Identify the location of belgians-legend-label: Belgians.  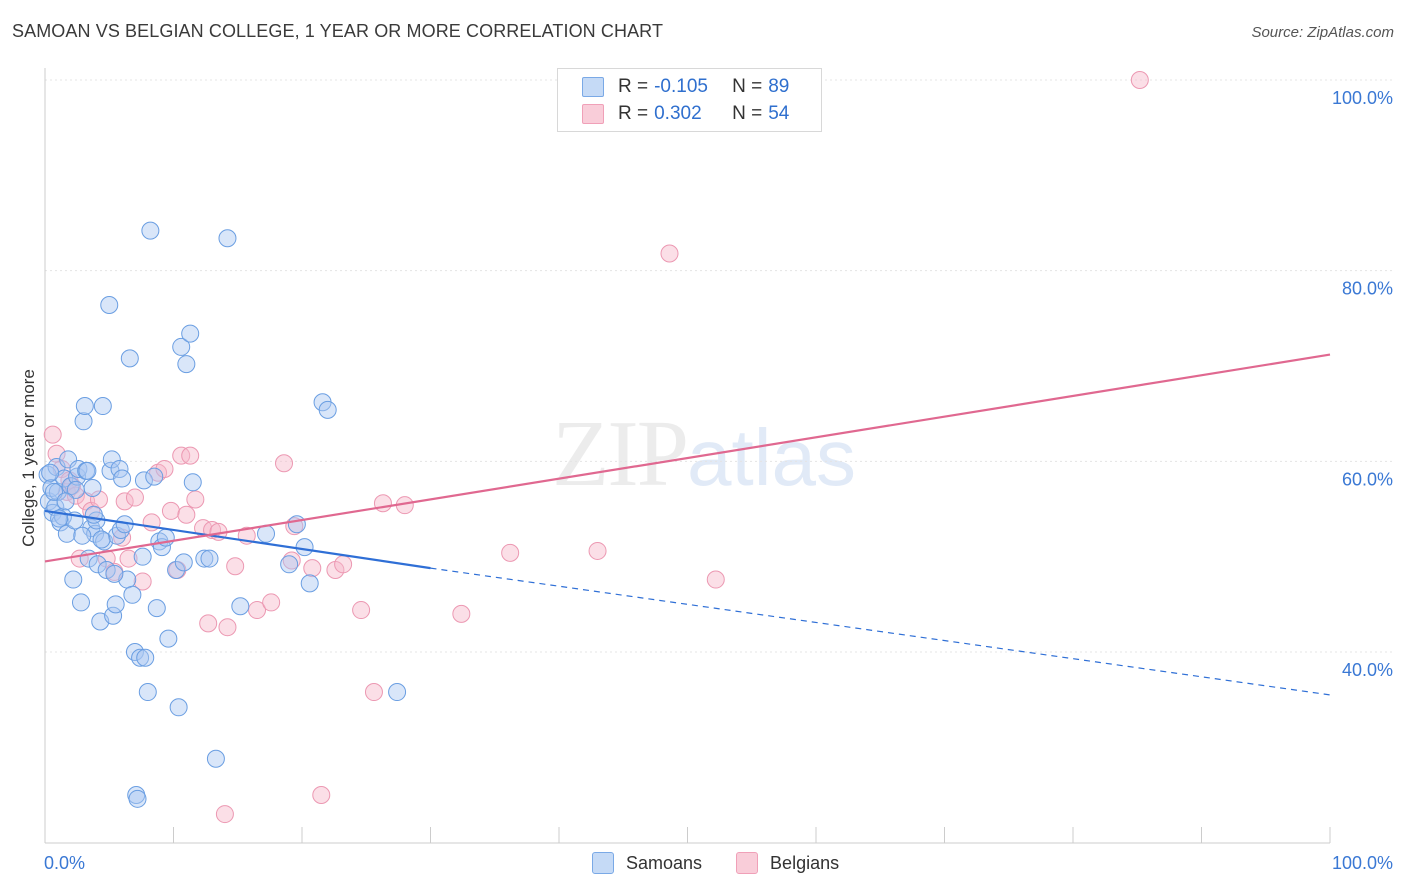
(805, 862).